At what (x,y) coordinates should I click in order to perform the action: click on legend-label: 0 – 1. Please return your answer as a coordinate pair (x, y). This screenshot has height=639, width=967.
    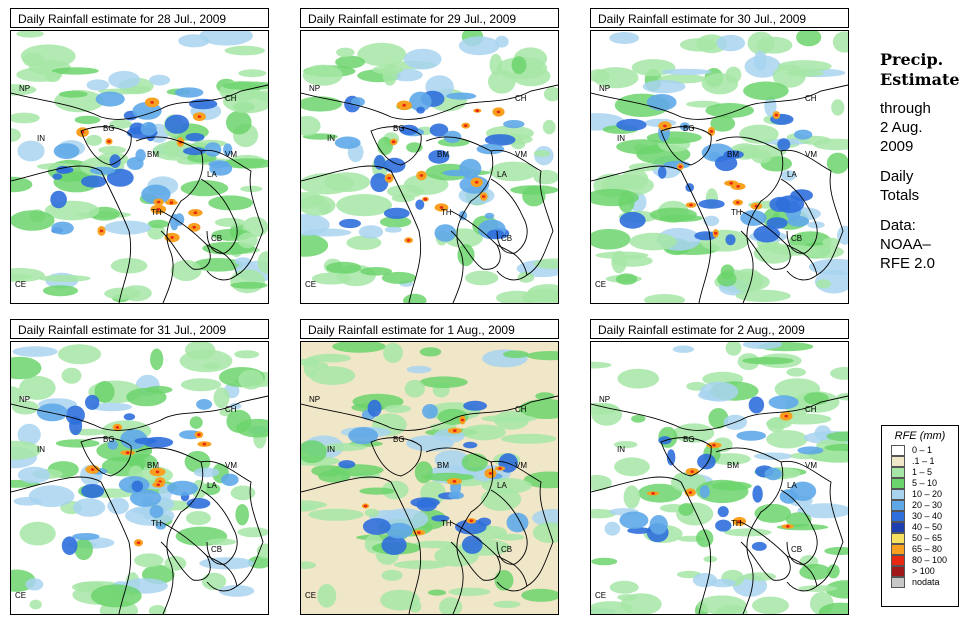
    Looking at the image, I should click on (922, 450).